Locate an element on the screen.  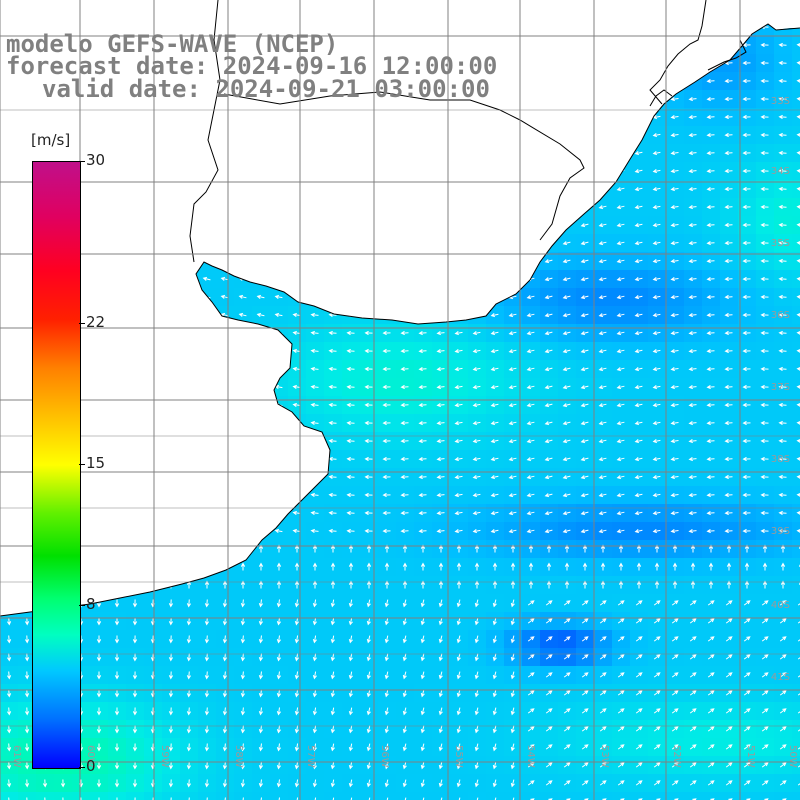
lon-label: 54W is located at coordinates (530, 756).